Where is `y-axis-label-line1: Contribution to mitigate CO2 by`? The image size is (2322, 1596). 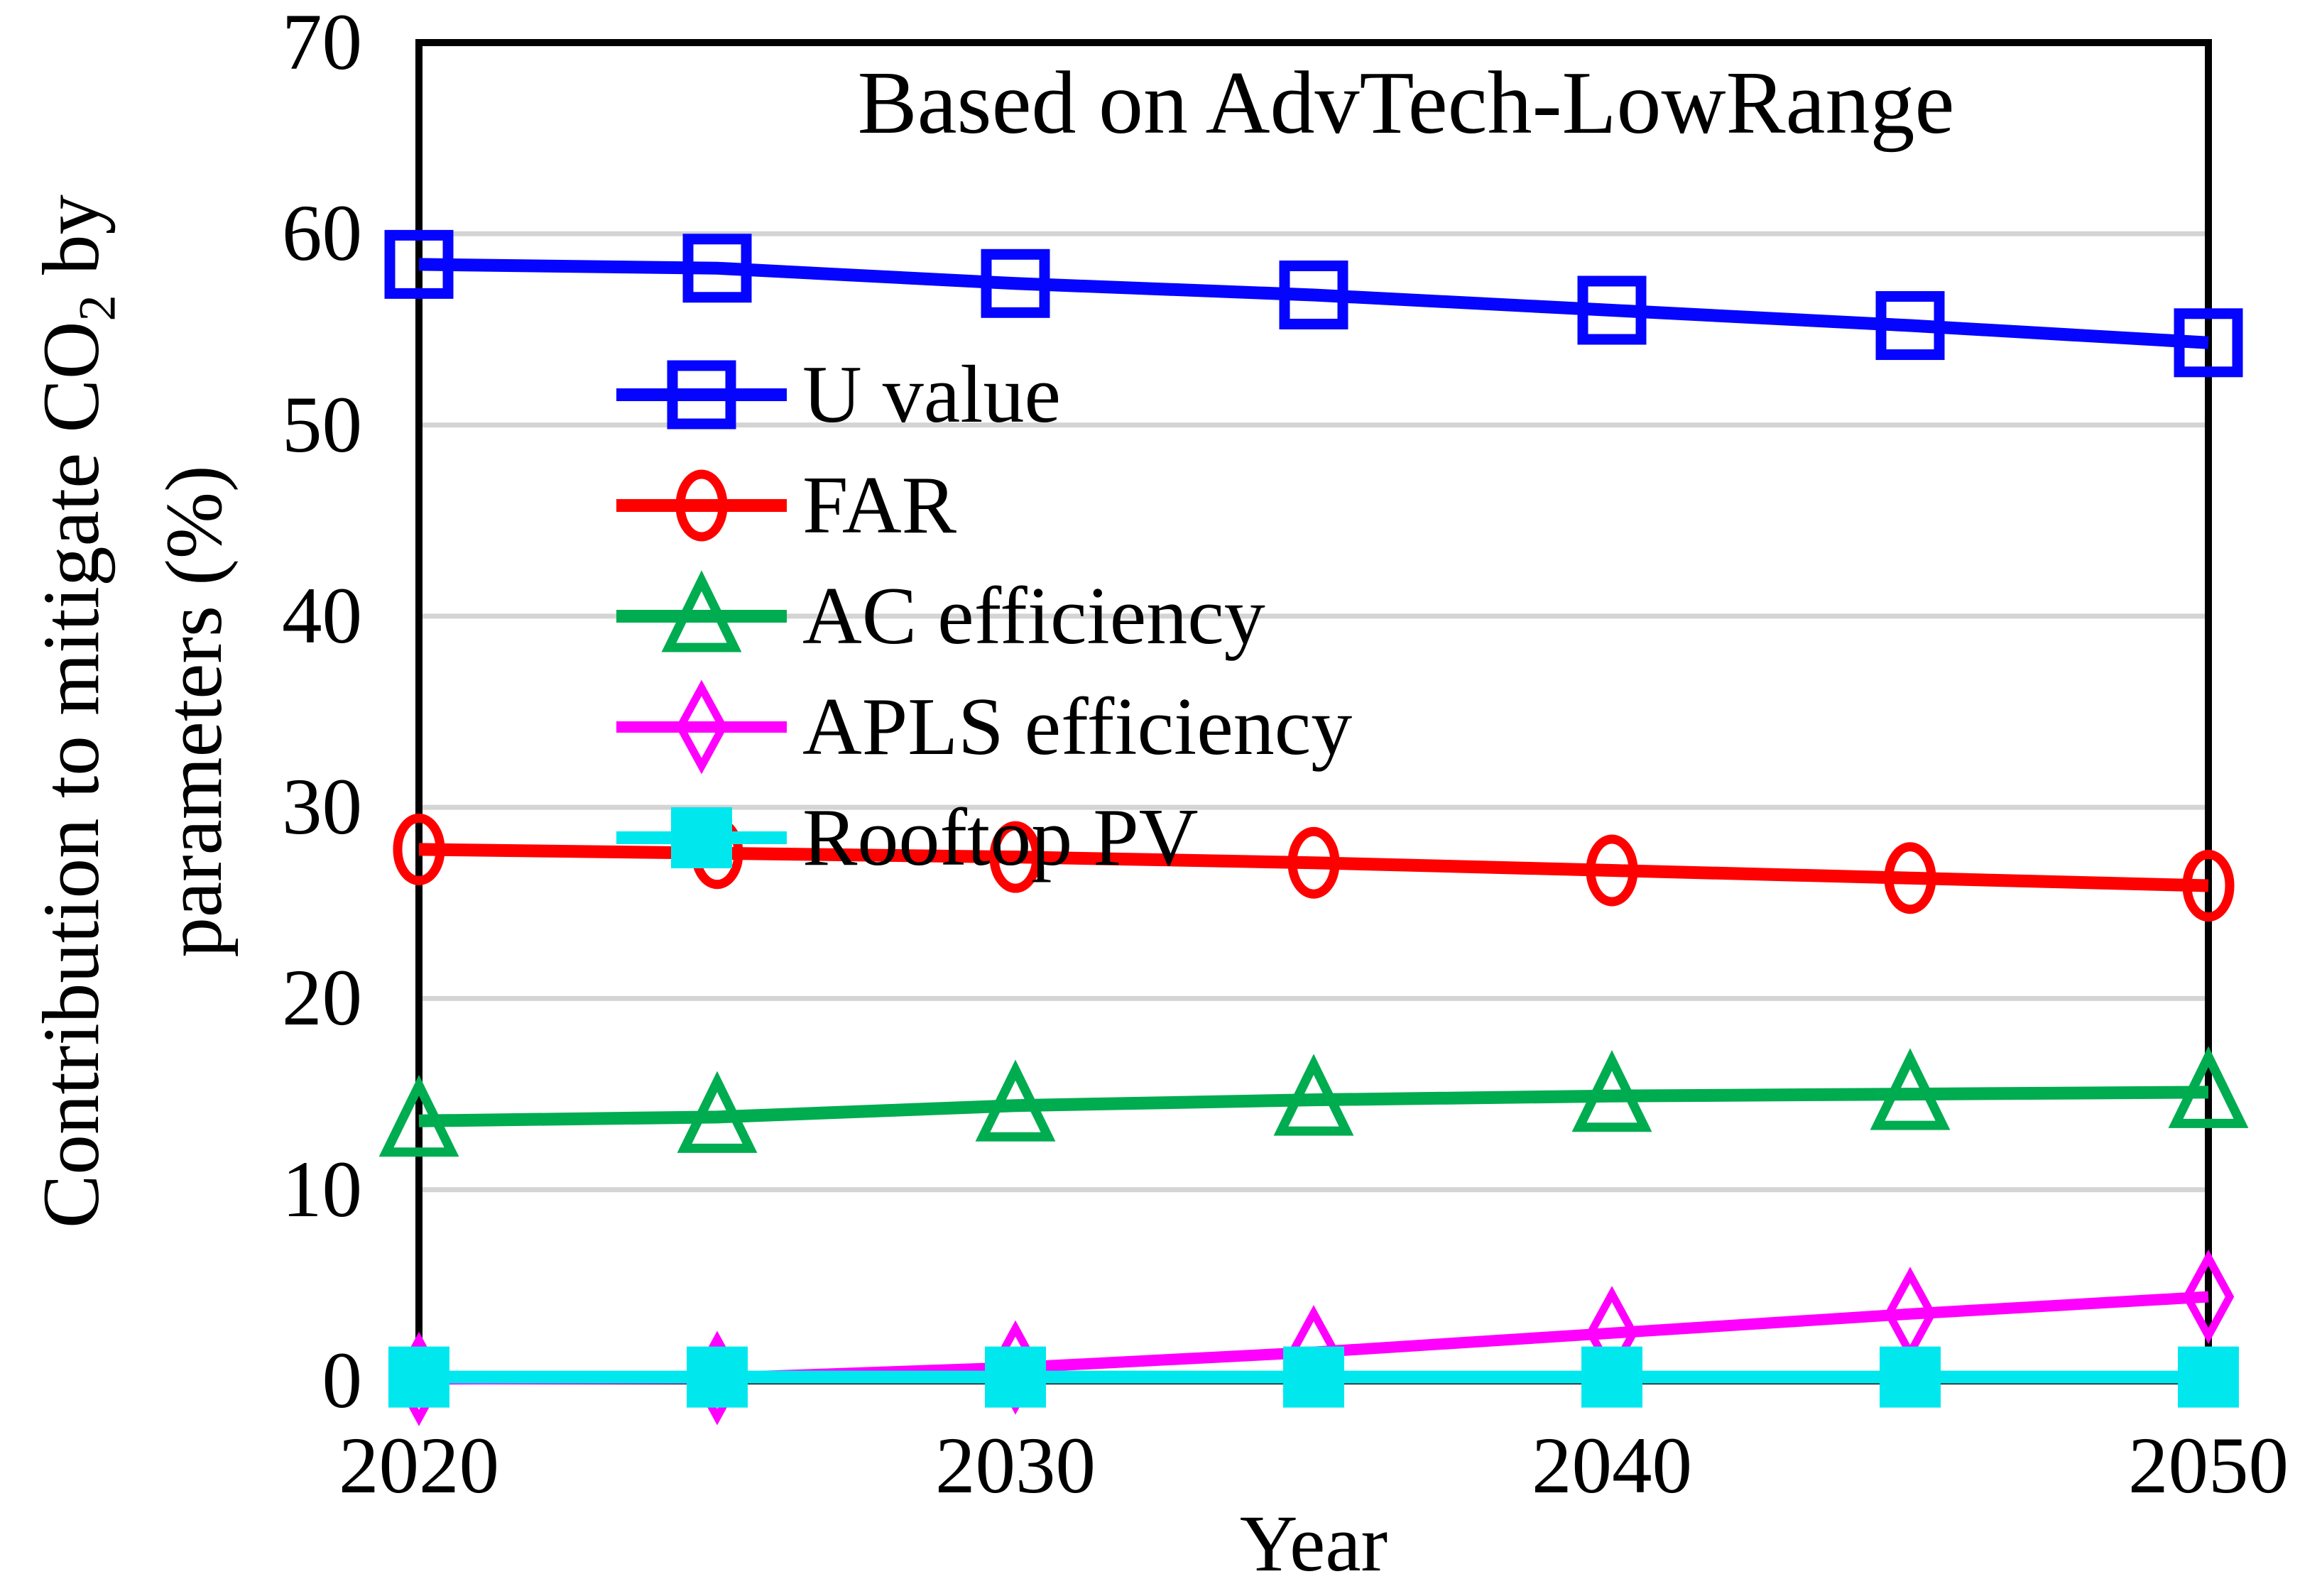 y-axis-label-line1: Contribution to mitigate CO2 by is located at coordinates (77, 711).